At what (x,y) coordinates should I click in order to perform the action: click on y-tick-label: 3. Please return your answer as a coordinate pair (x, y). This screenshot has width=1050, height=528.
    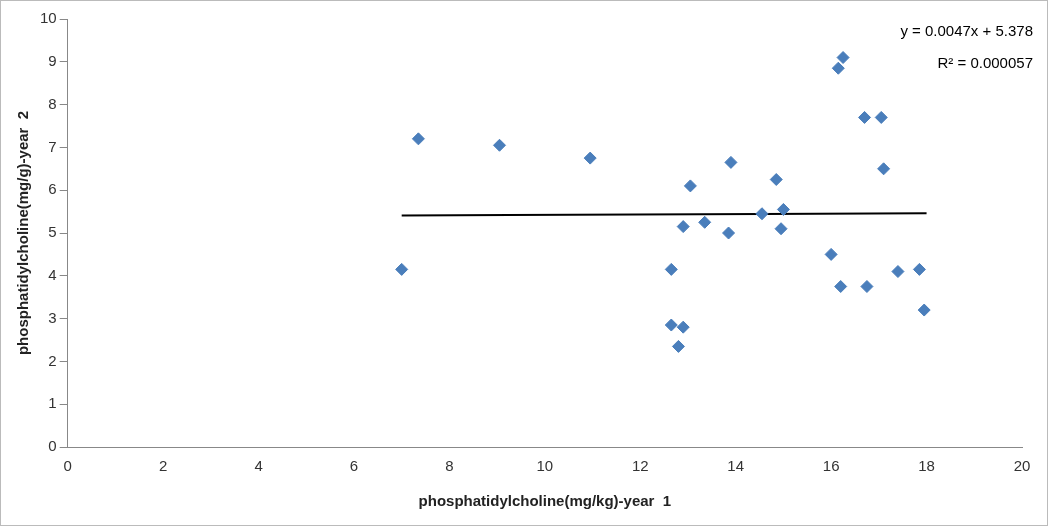
    Looking at the image, I should click on (52, 317).